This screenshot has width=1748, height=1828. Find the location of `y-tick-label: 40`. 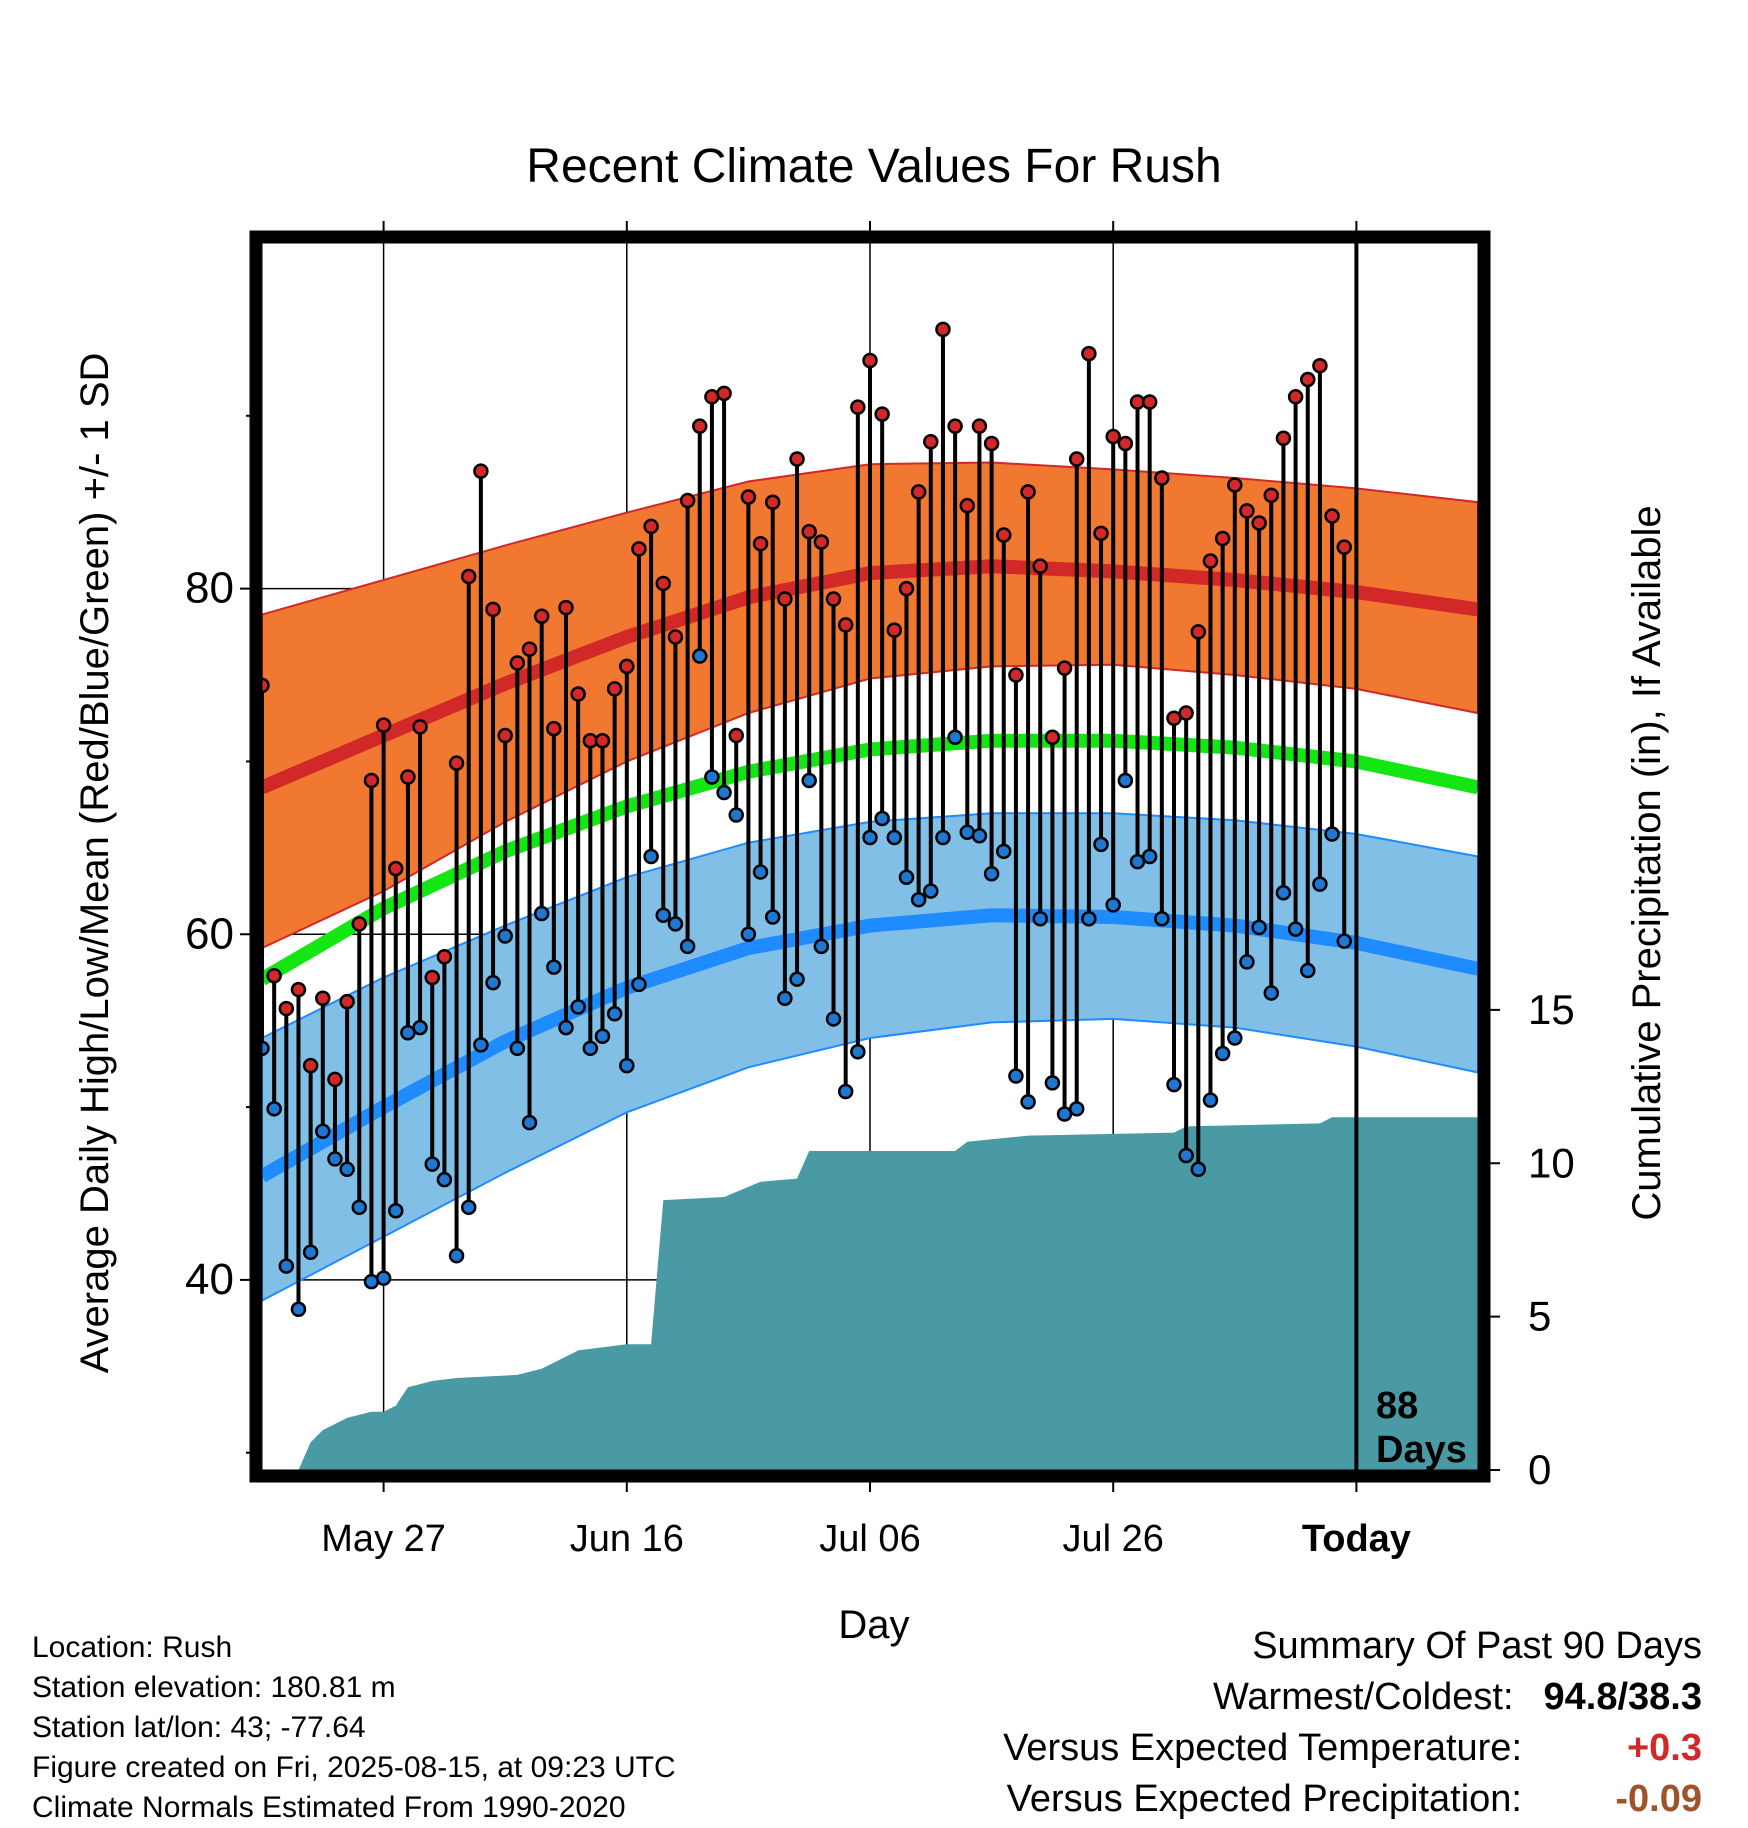

y-tick-label: 40 is located at coordinates (209, 1279).